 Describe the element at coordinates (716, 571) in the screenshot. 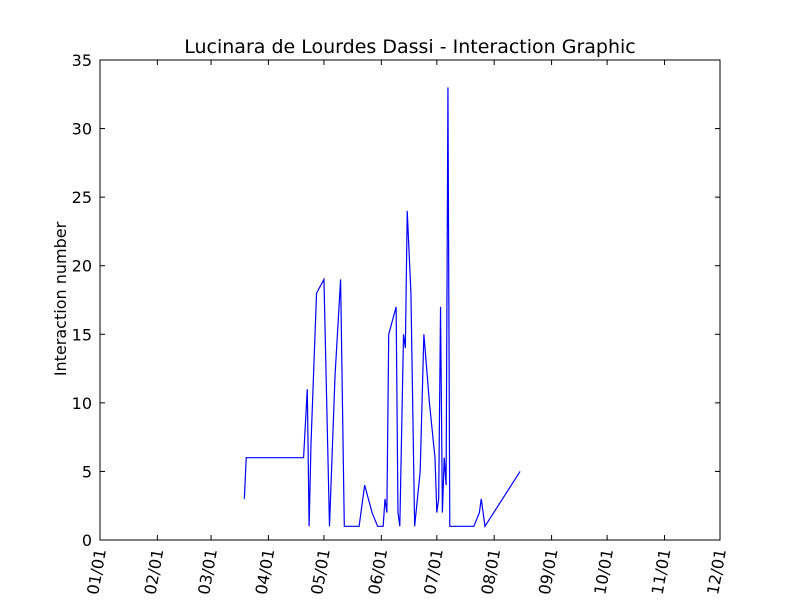

I see `x-tick-label: 12/01` at that location.